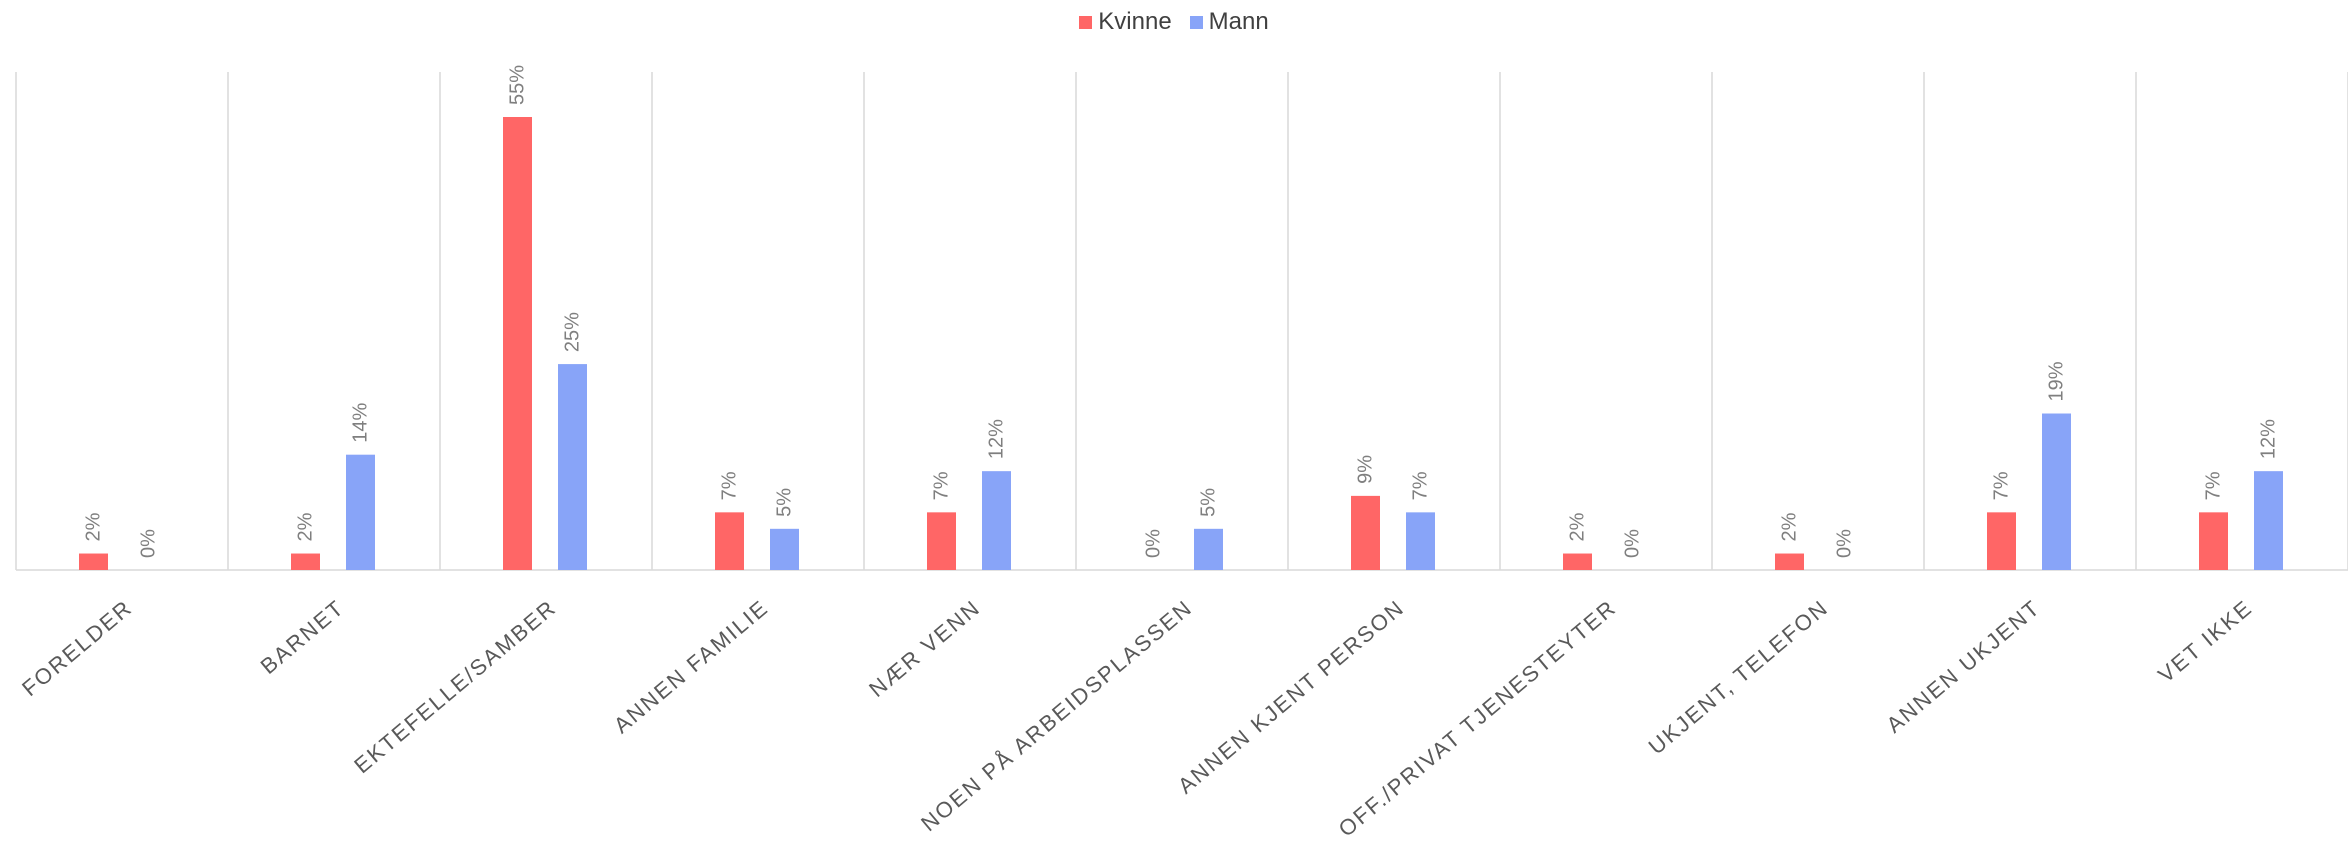 The image size is (2348, 865). Describe the element at coordinates (1196, 22) in the screenshot. I see `legend-swatch-mann` at that location.